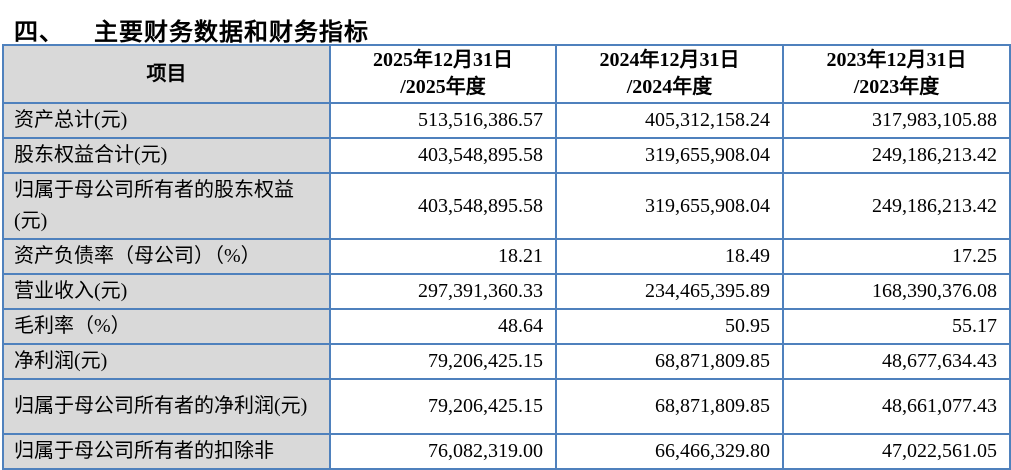 The height and width of the screenshot is (470, 1011). Describe the element at coordinates (896, 451) in the screenshot. I see `value-2023: 47,022,561.05` at that location.